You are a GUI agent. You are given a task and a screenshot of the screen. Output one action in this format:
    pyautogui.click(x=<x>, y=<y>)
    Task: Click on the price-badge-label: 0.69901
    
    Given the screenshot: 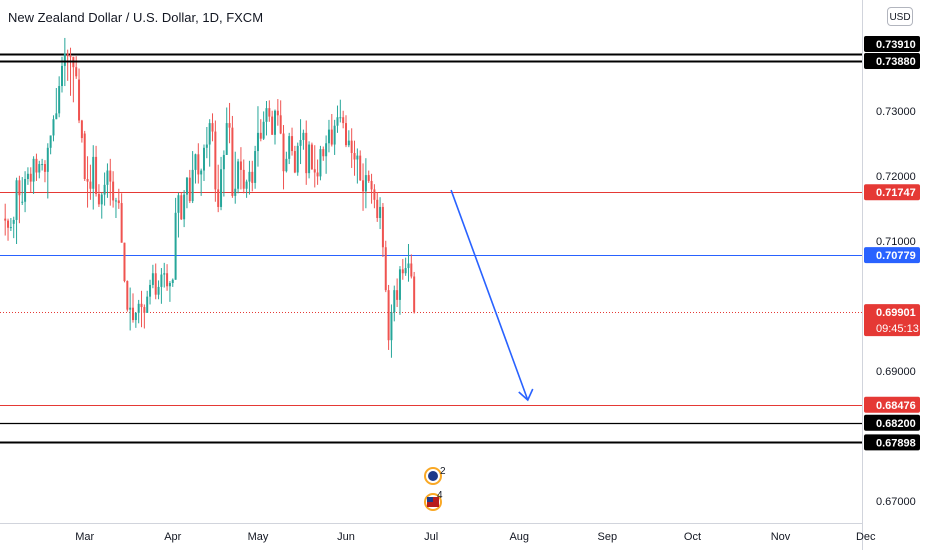 What is the action you would take?
    pyautogui.click(x=896, y=313)
    